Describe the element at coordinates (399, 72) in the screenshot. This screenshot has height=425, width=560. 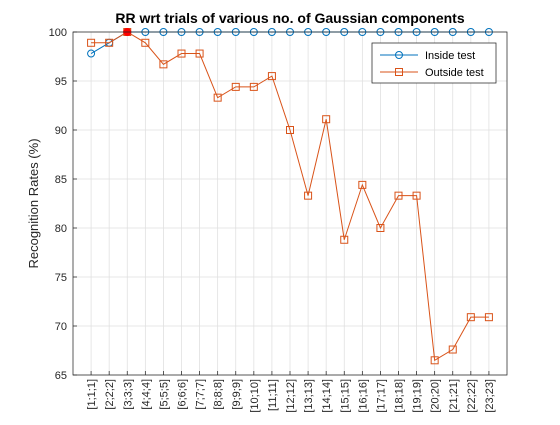
I see `legend-marker-outside-test` at that location.